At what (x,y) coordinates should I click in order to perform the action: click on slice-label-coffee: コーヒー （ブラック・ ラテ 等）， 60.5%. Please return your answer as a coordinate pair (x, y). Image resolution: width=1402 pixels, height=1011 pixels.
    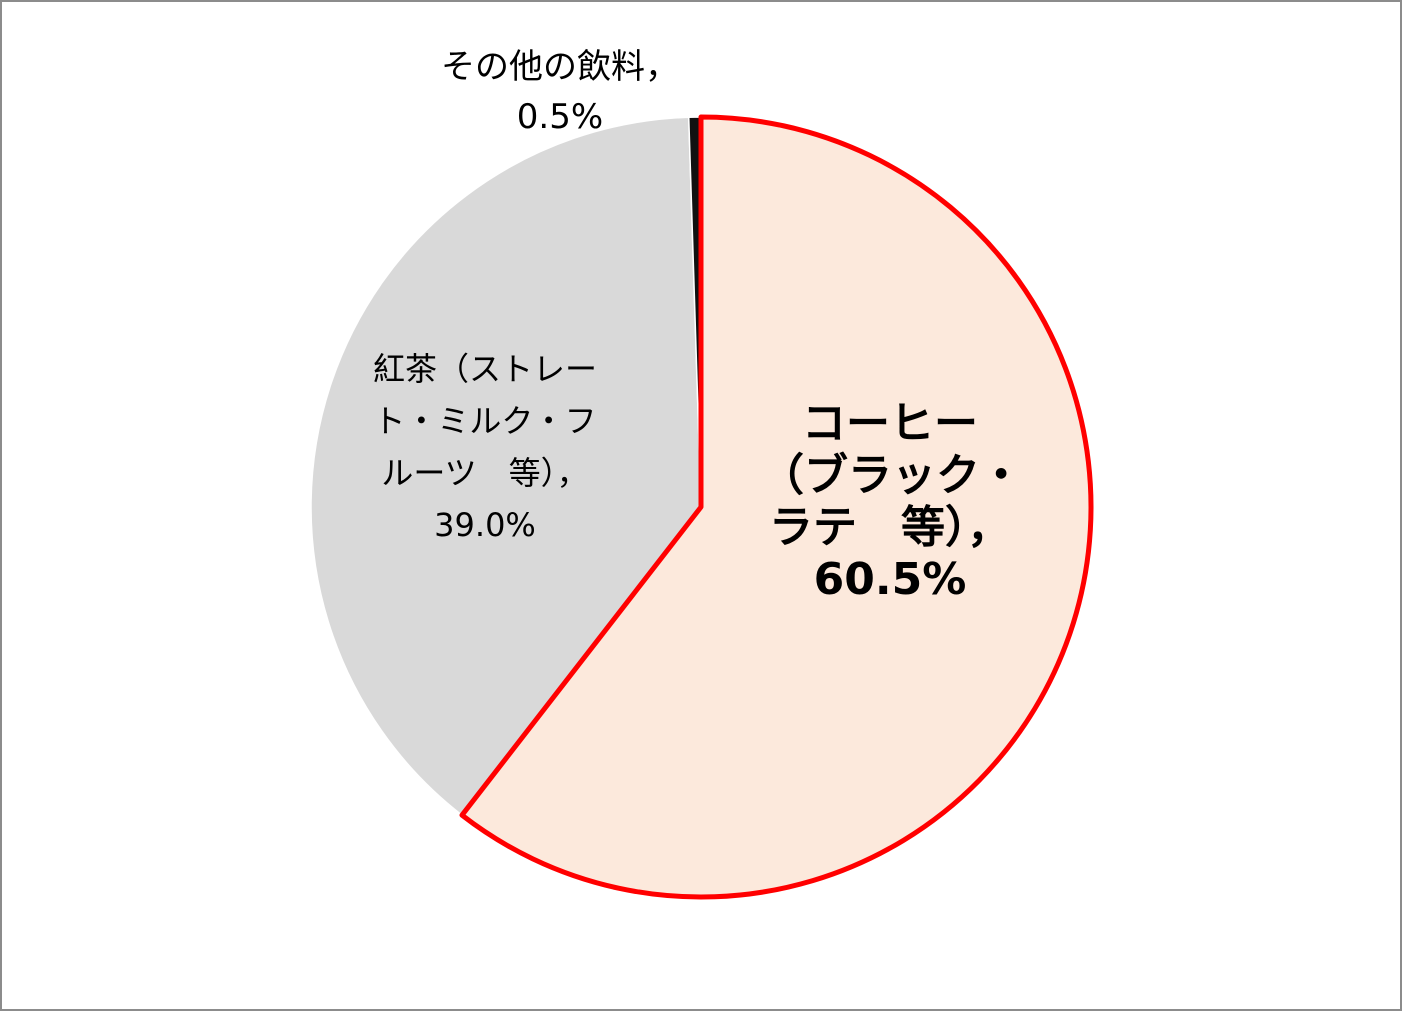
    Looking at the image, I should click on (892, 502).